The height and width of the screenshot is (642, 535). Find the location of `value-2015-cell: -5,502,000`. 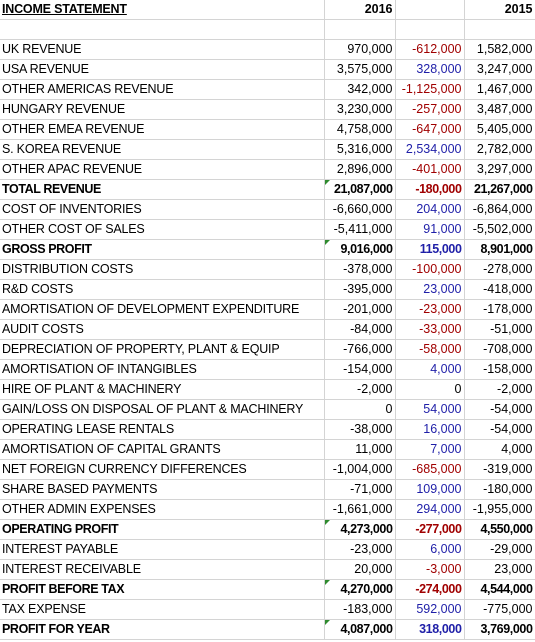

value-2015-cell: -5,502,000 is located at coordinates (499, 229).